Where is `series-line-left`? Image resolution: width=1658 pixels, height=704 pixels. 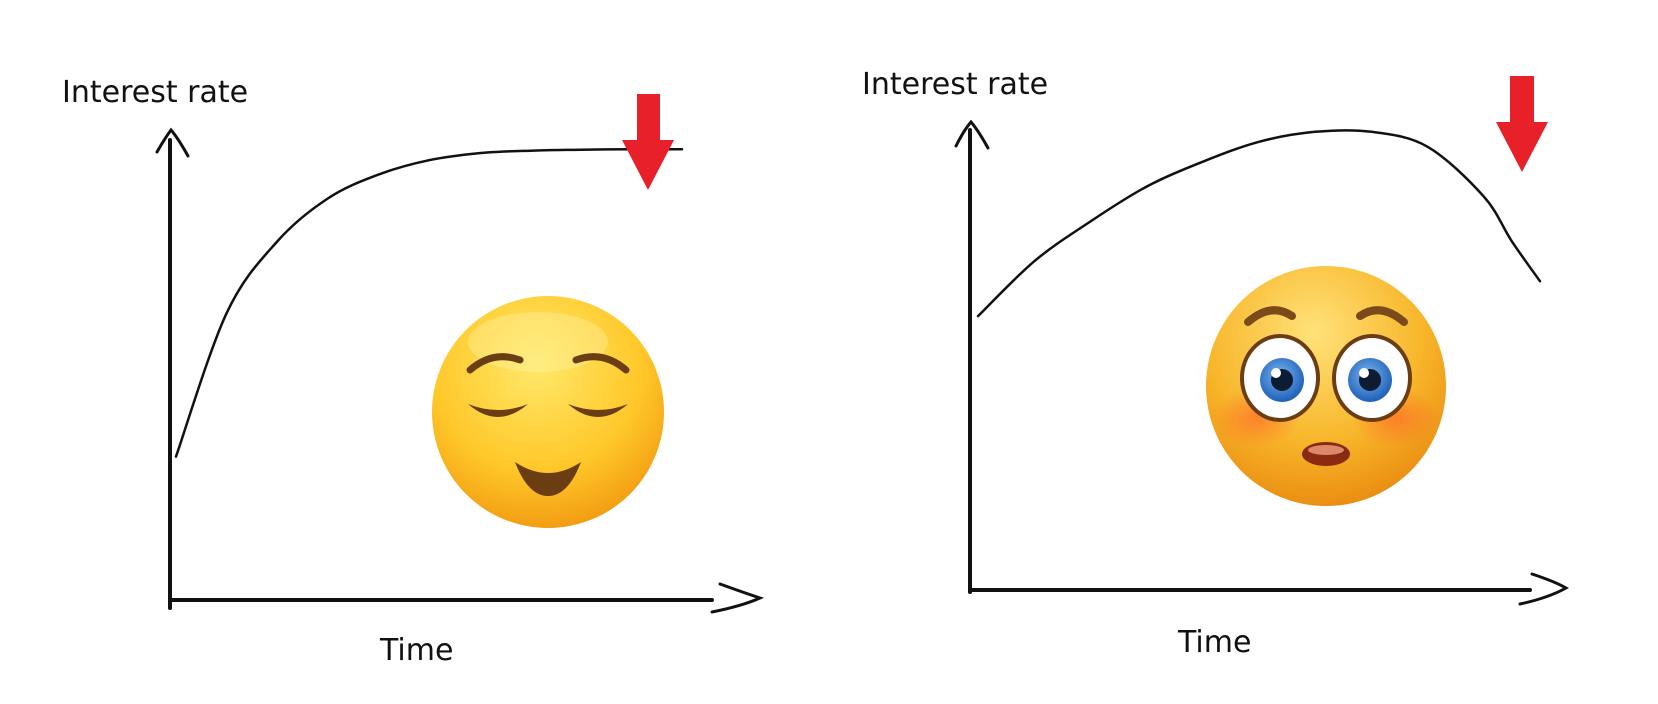 series-line-left is located at coordinates (429, 302).